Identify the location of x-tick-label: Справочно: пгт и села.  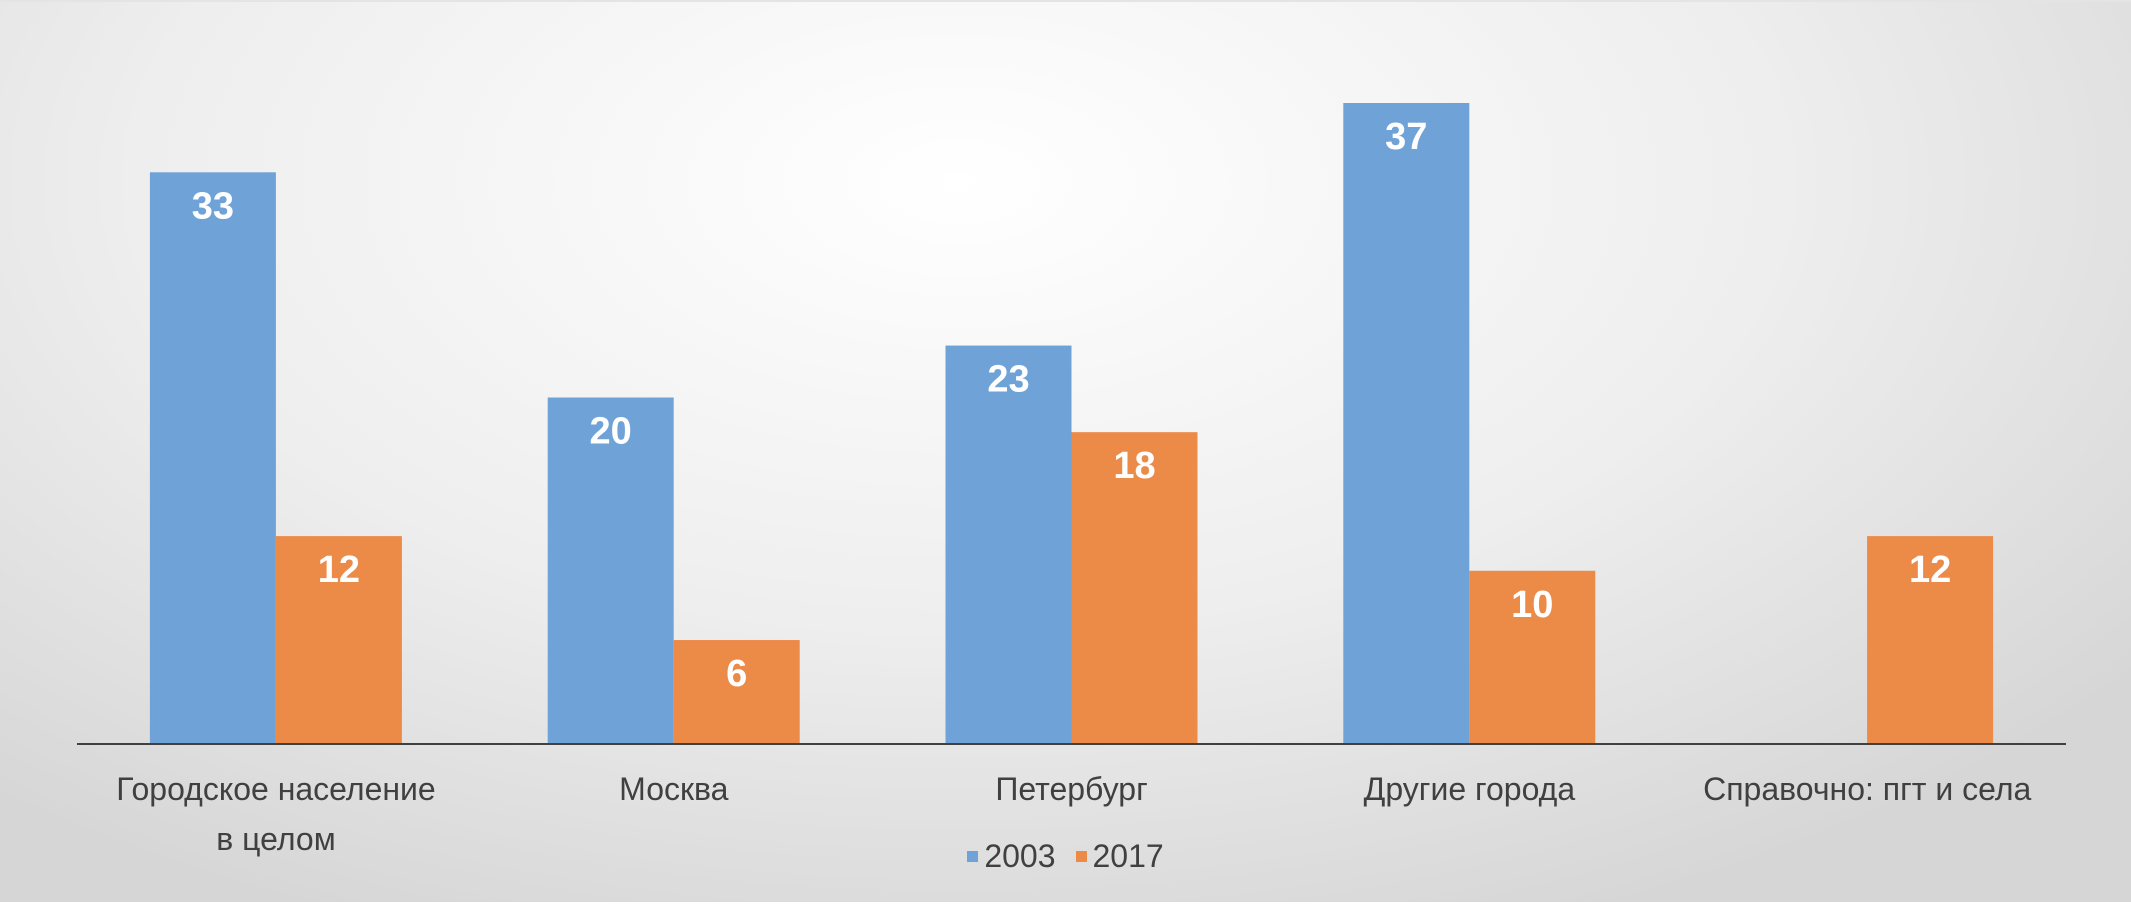
(1867, 789).